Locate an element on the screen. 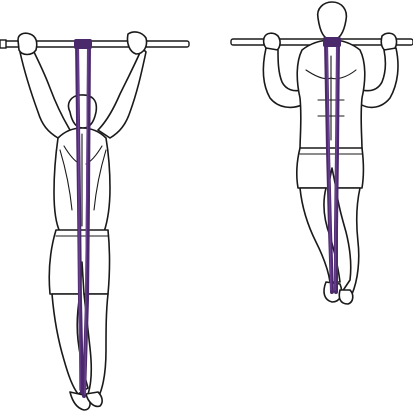 The width and height of the screenshot is (413, 413). head-front-view is located at coordinates (332, 21).